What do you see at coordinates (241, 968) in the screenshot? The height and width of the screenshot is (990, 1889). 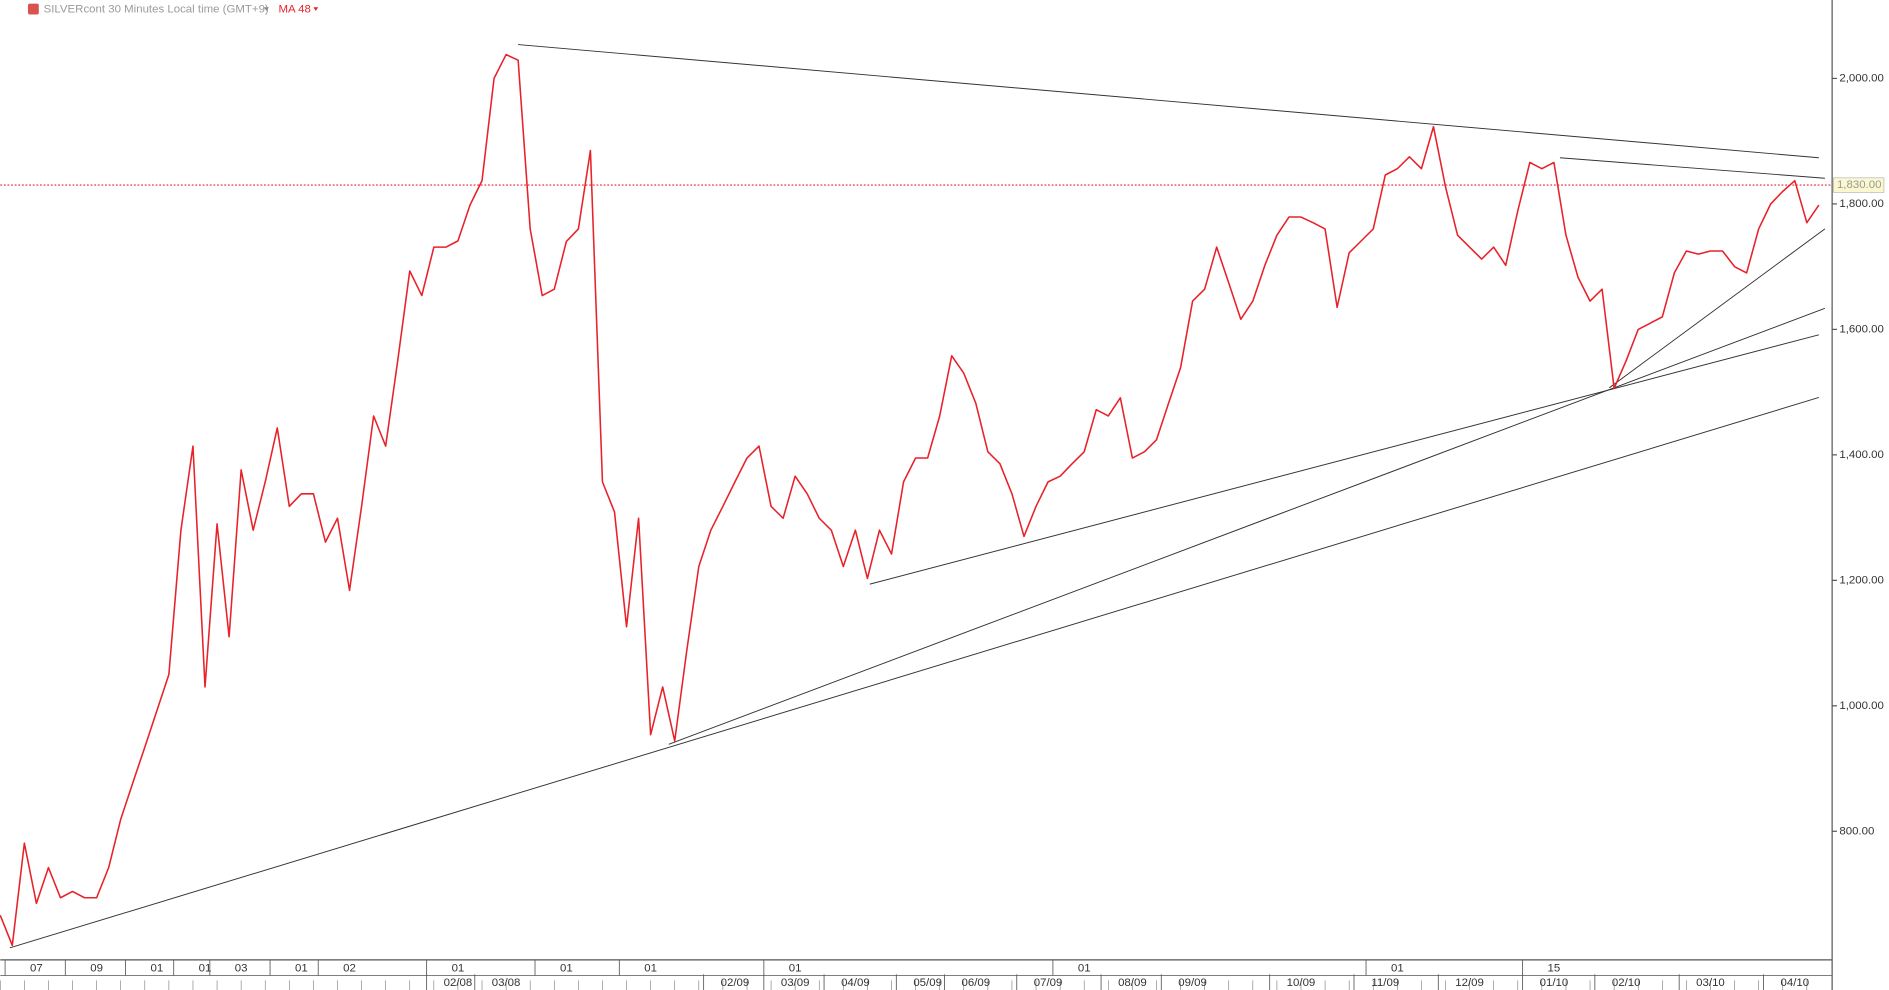 I see `x-tick-label: 03` at bounding box center [241, 968].